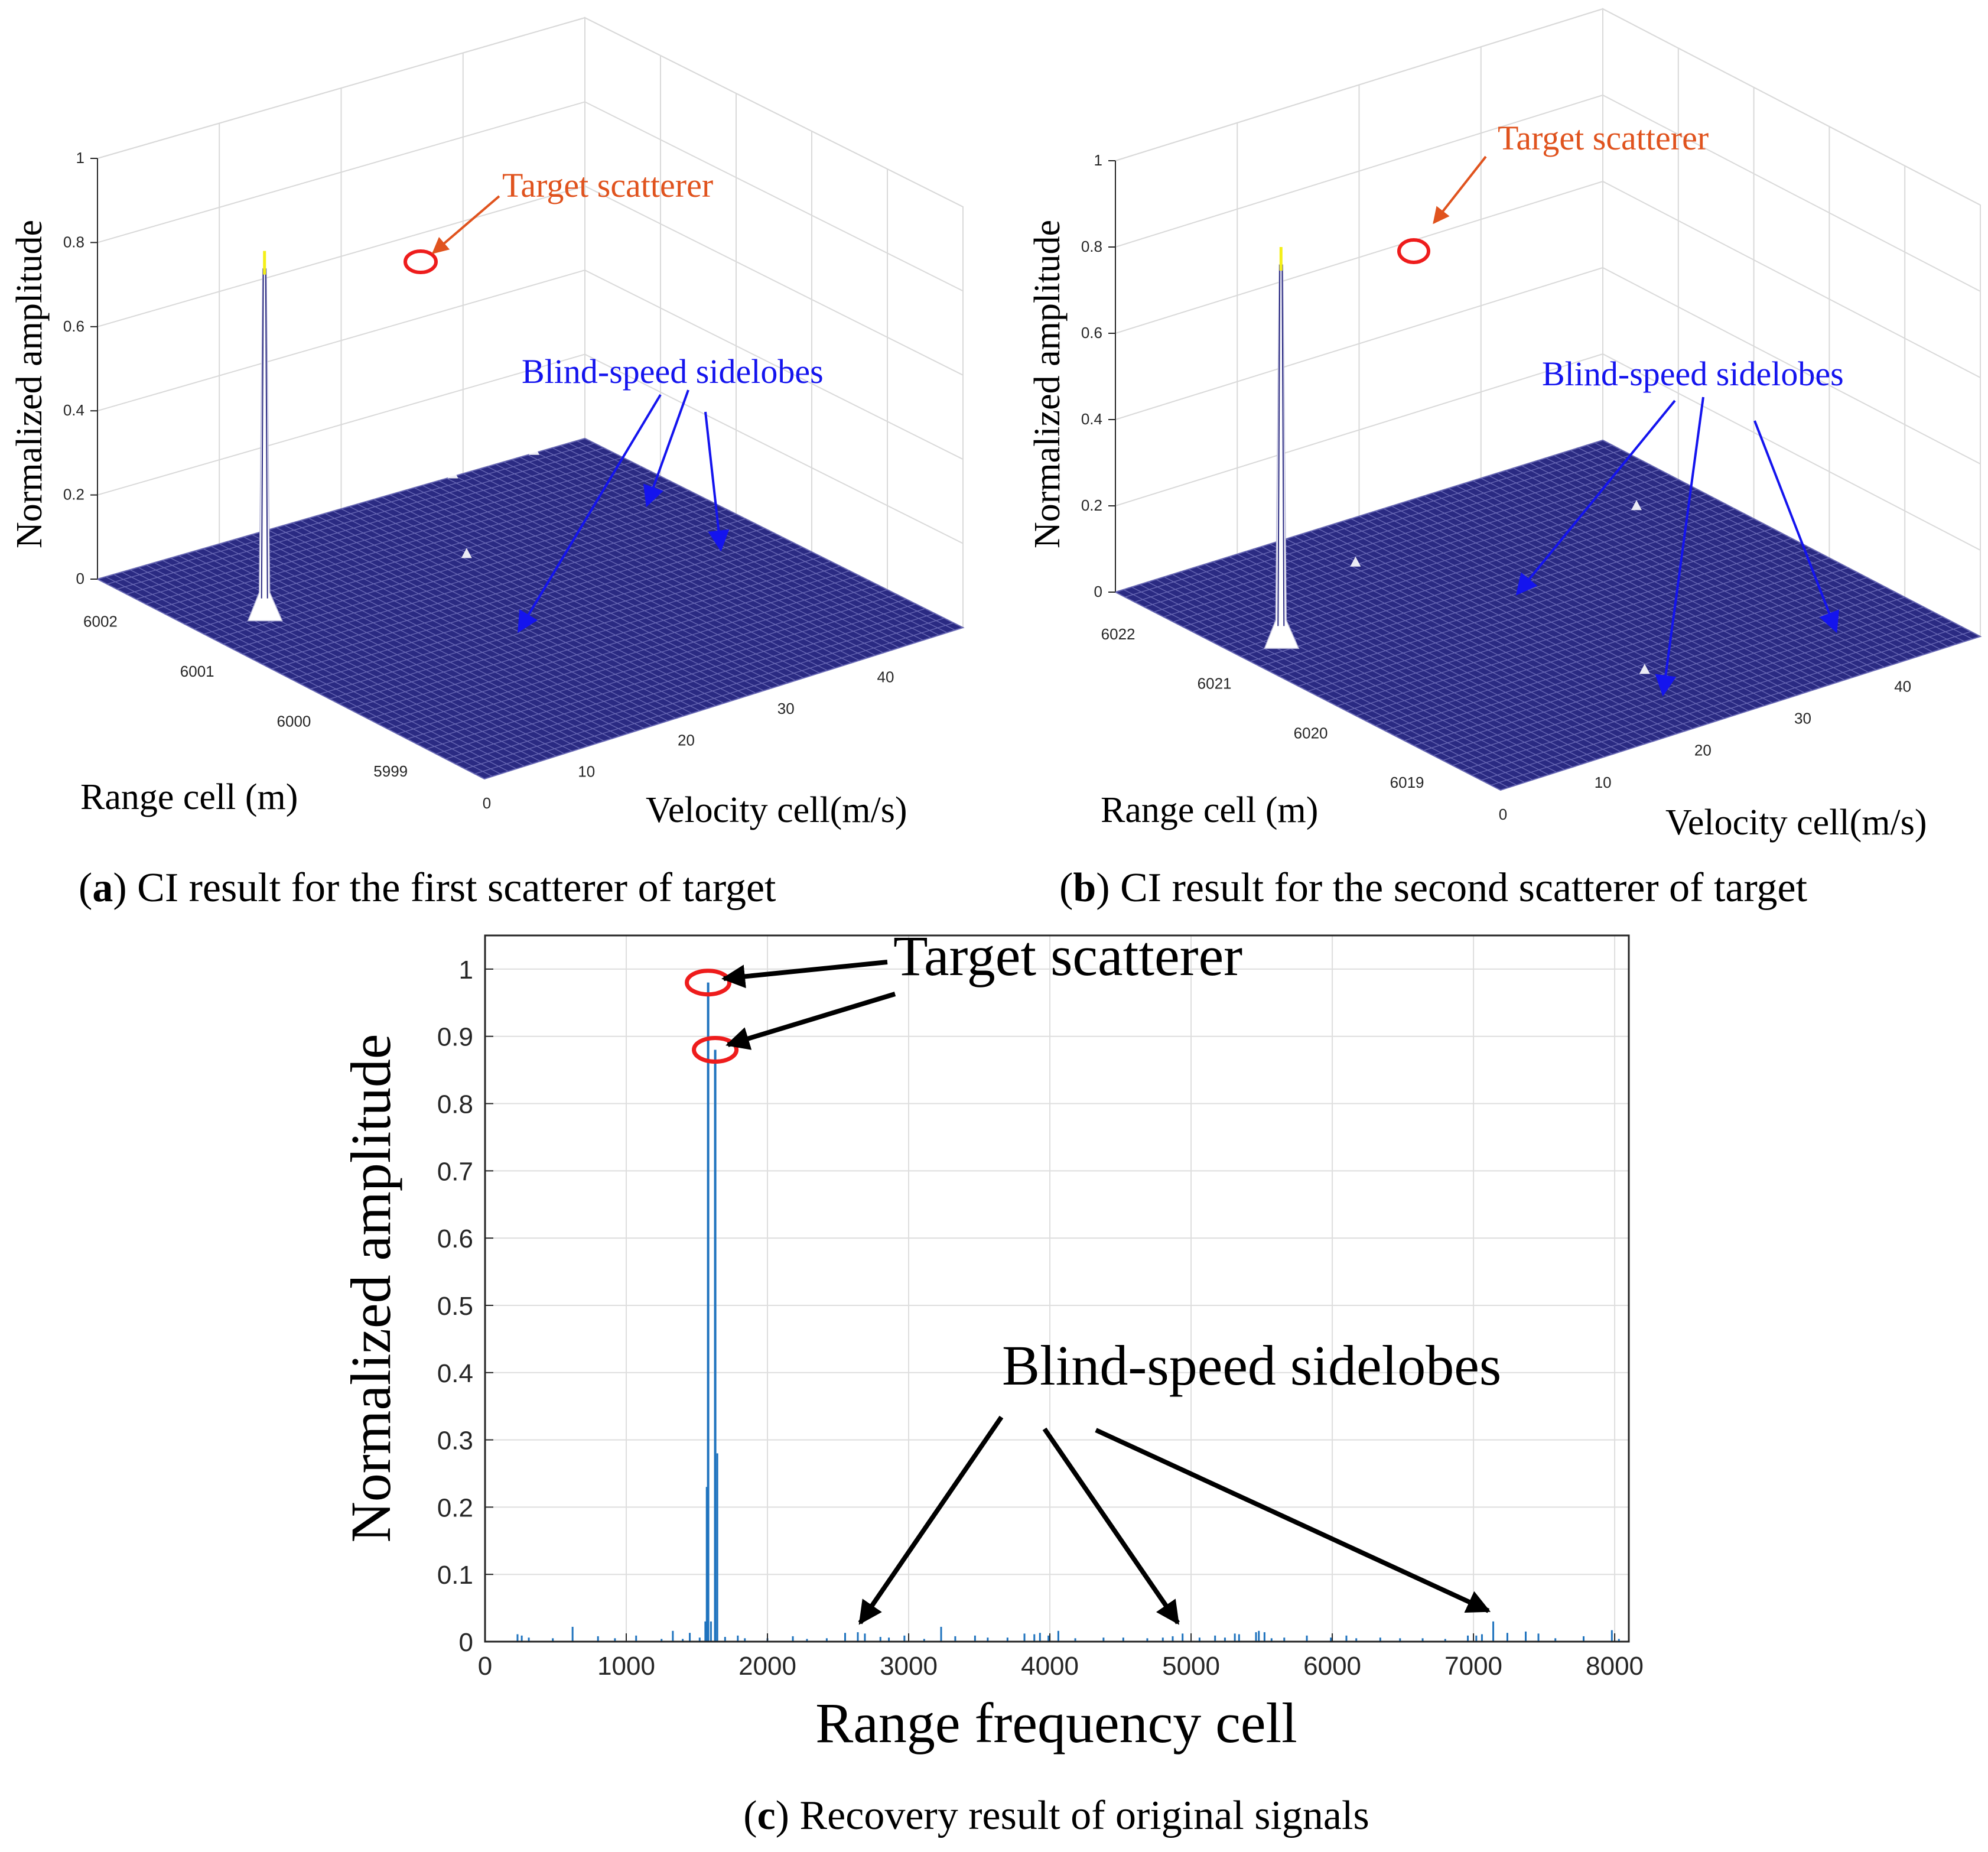 This screenshot has height=1852, width=1988. I want to click on pb-y-tick-label: 0, so click(1503, 814).